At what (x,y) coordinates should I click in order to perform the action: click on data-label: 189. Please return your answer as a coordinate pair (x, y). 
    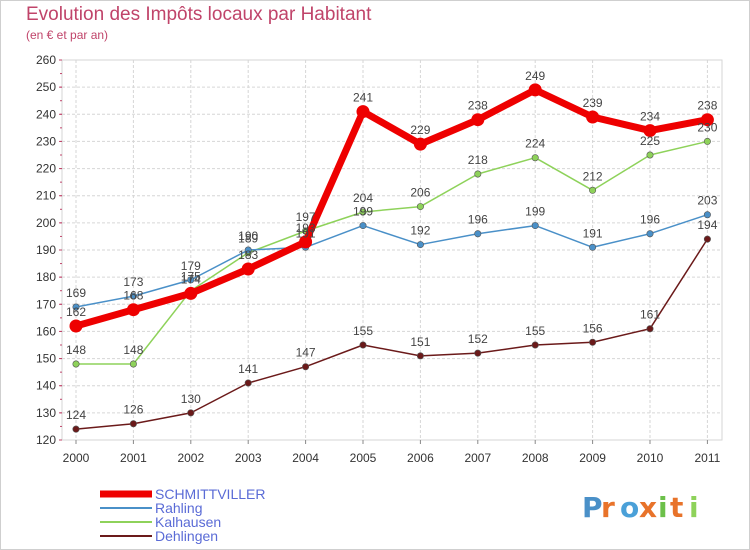
    Looking at the image, I should click on (248, 239).